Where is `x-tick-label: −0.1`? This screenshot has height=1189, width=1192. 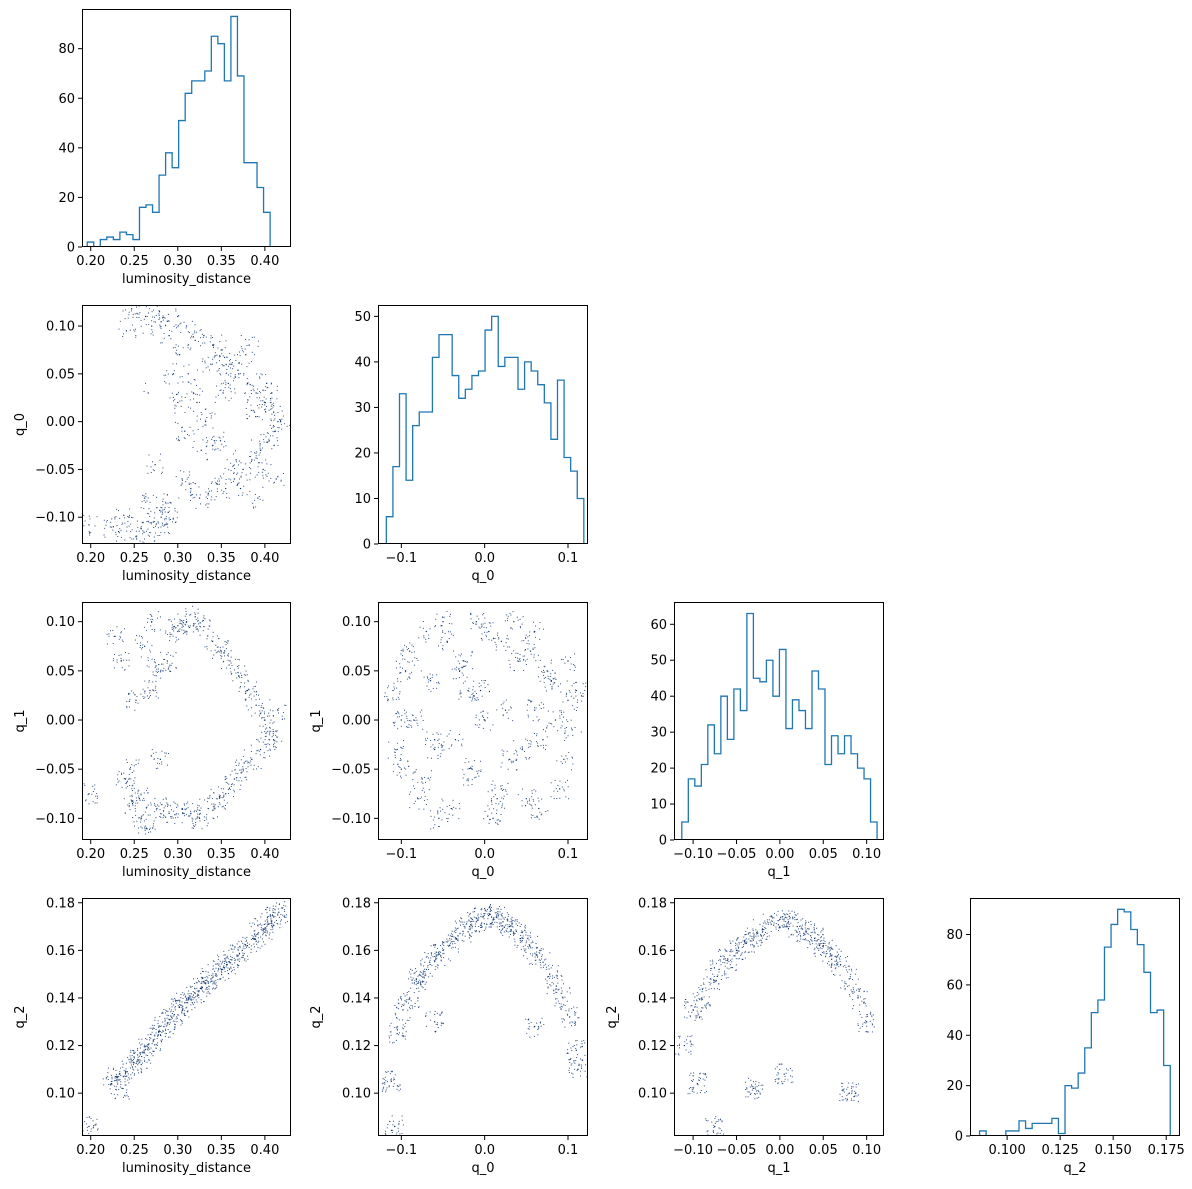
x-tick-label: −0.1 is located at coordinates (402, 854).